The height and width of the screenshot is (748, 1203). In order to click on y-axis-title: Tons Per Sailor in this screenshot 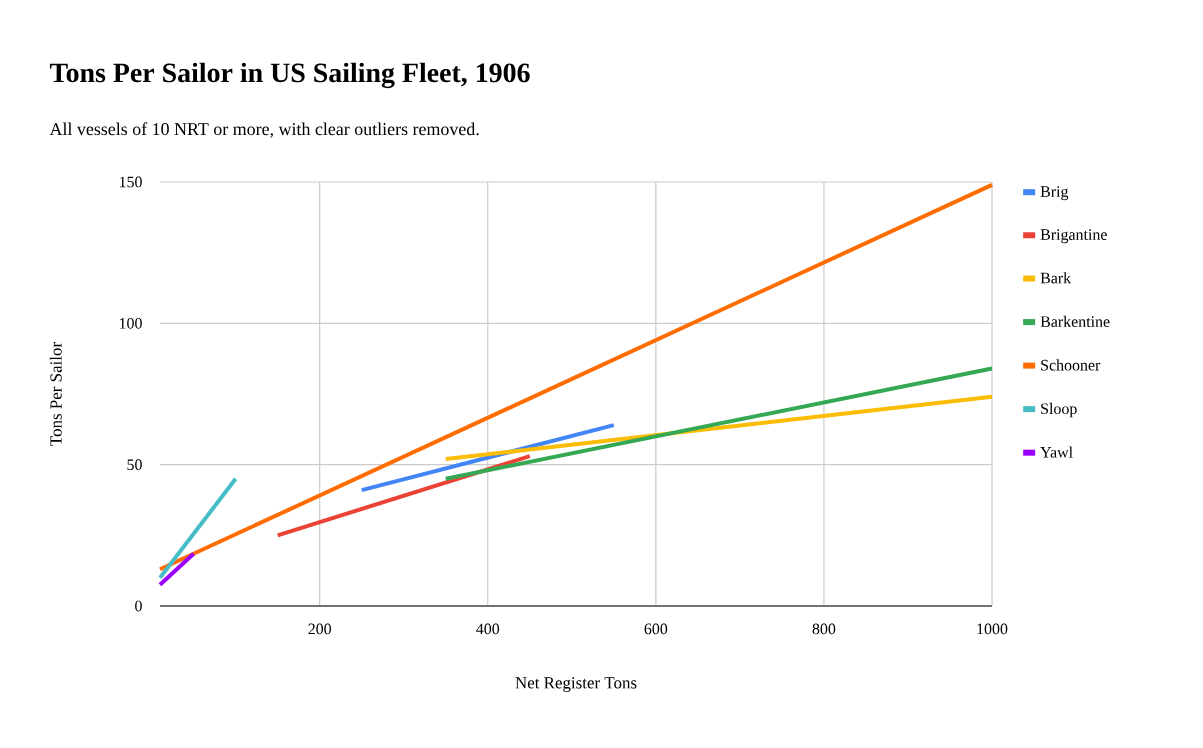, I will do `click(55, 394)`.